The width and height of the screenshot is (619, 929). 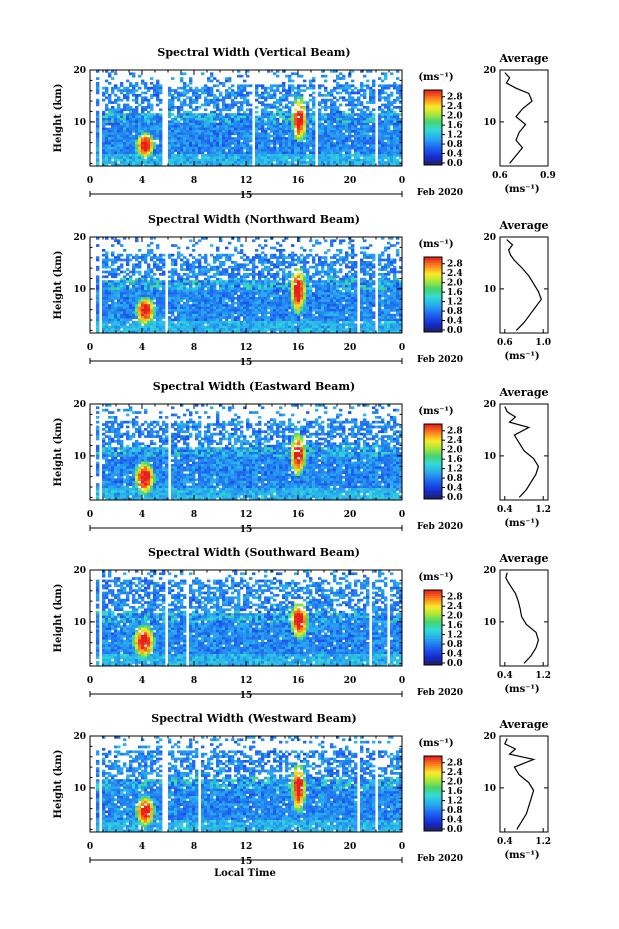 What do you see at coordinates (455, 322) in the screenshot?
I see `colorbar-tick-label: 0.4` at bounding box center [455, 322].